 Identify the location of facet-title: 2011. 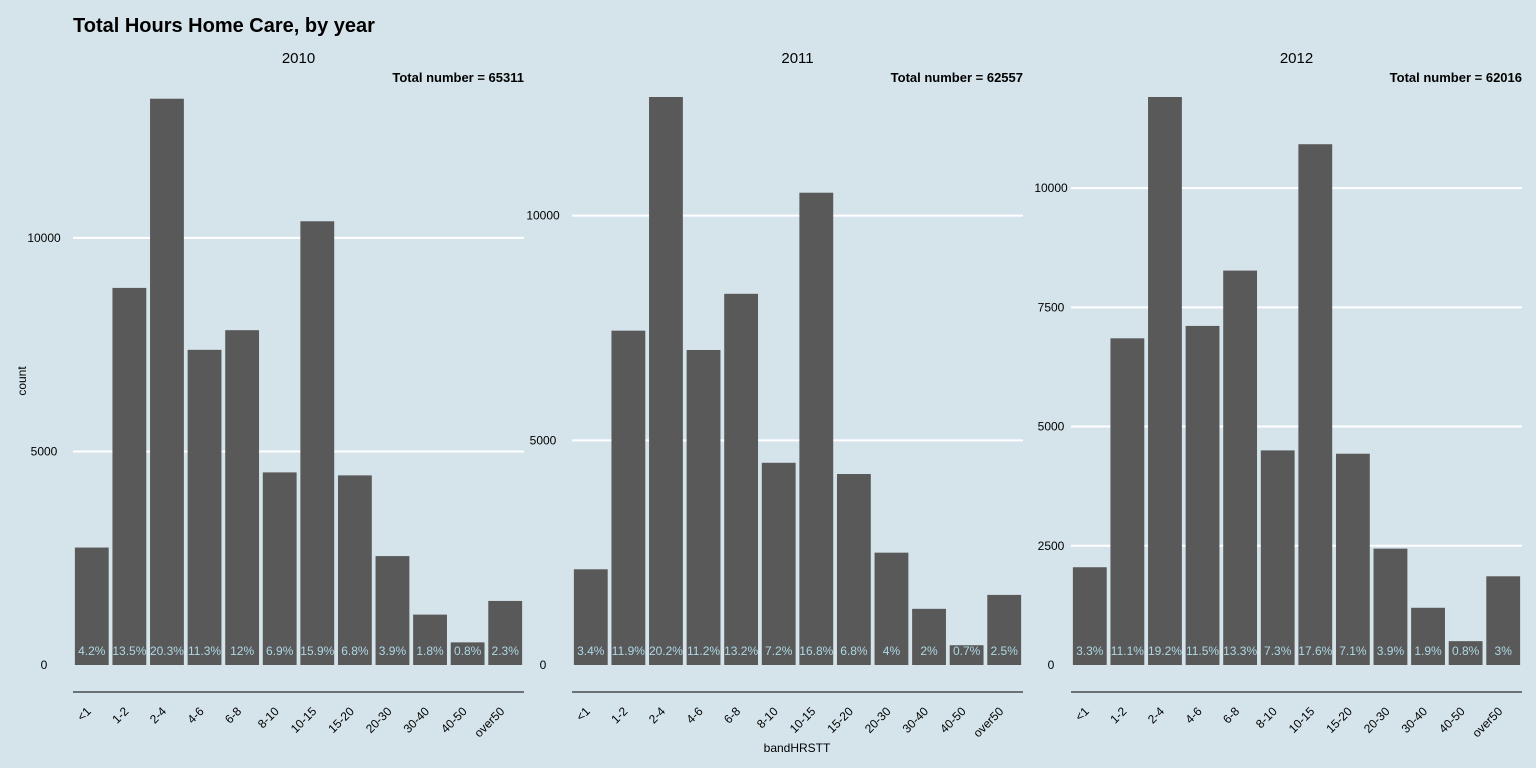
(797, 58).